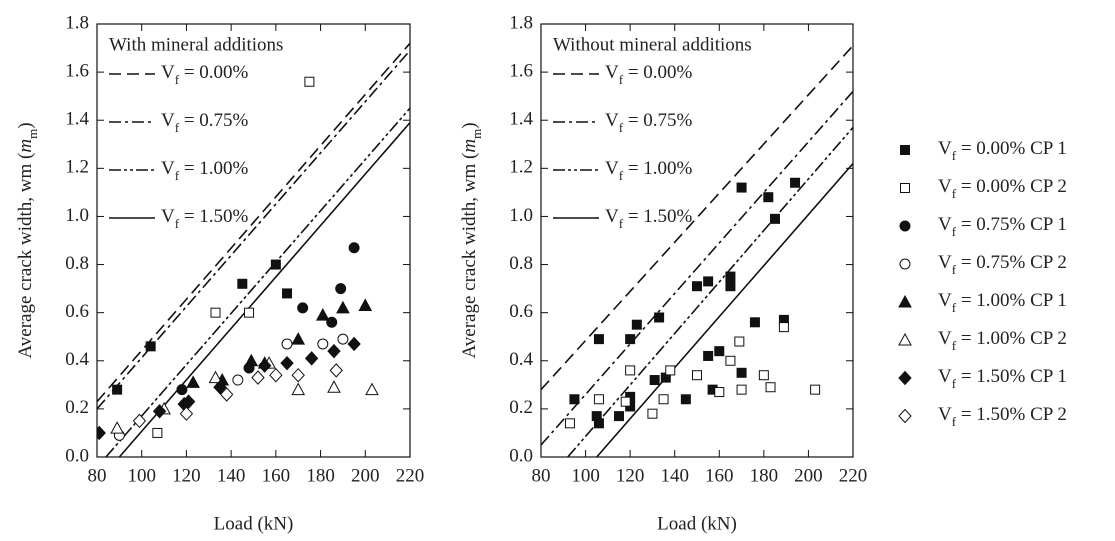 The width and height of the screenshot is (1115, 541). I want to click on y-tick-label: 0.2, so click(521, 407).